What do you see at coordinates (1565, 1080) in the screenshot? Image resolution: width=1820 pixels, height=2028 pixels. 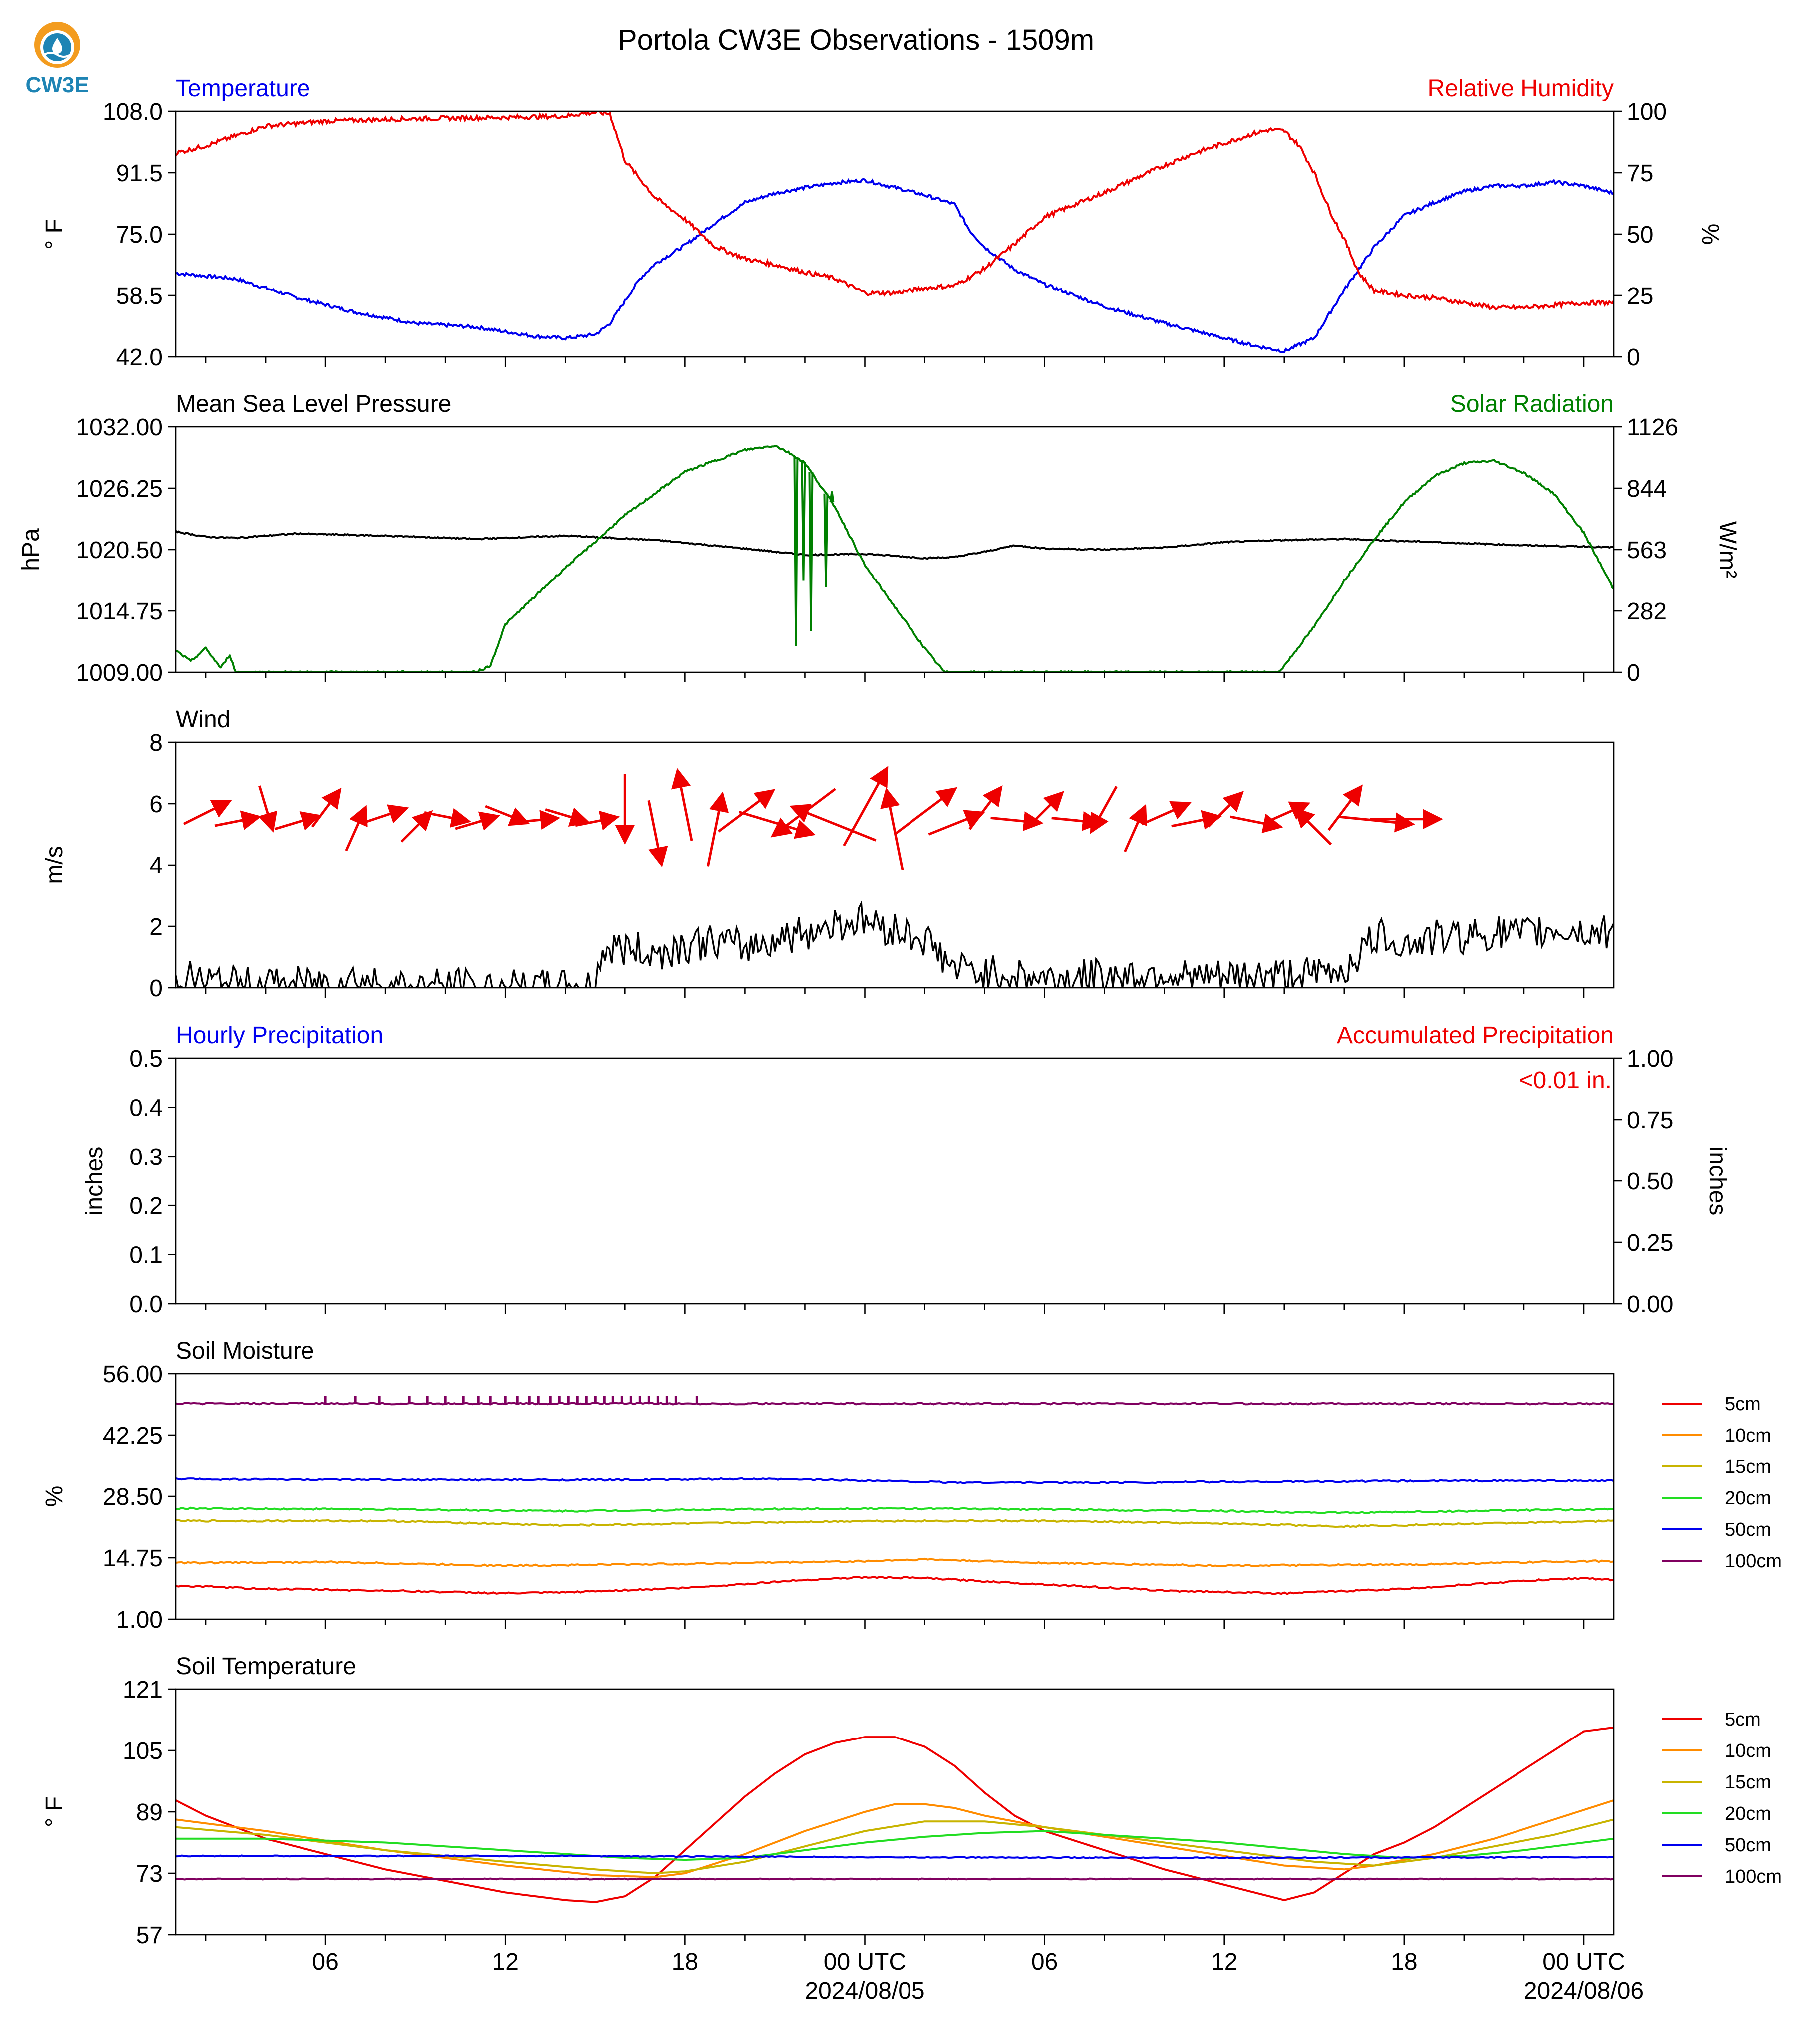 I see `precip-total-annotation: <0.01 in.` at bounding box center [1565, 1080].